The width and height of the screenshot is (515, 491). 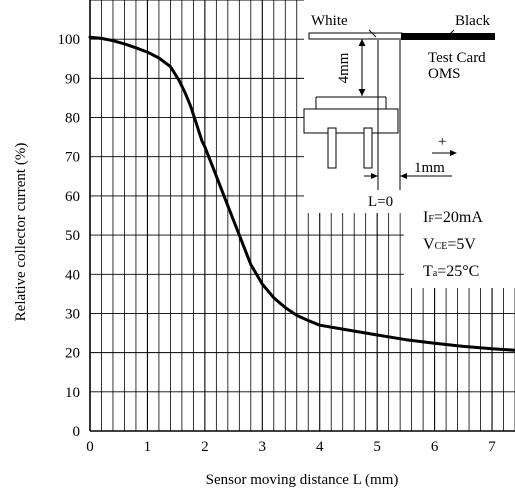 What do you see at coordinates (72, 158) in the screenshot?
I see `y-tick-label: 70` at bounding box center [72, 158].